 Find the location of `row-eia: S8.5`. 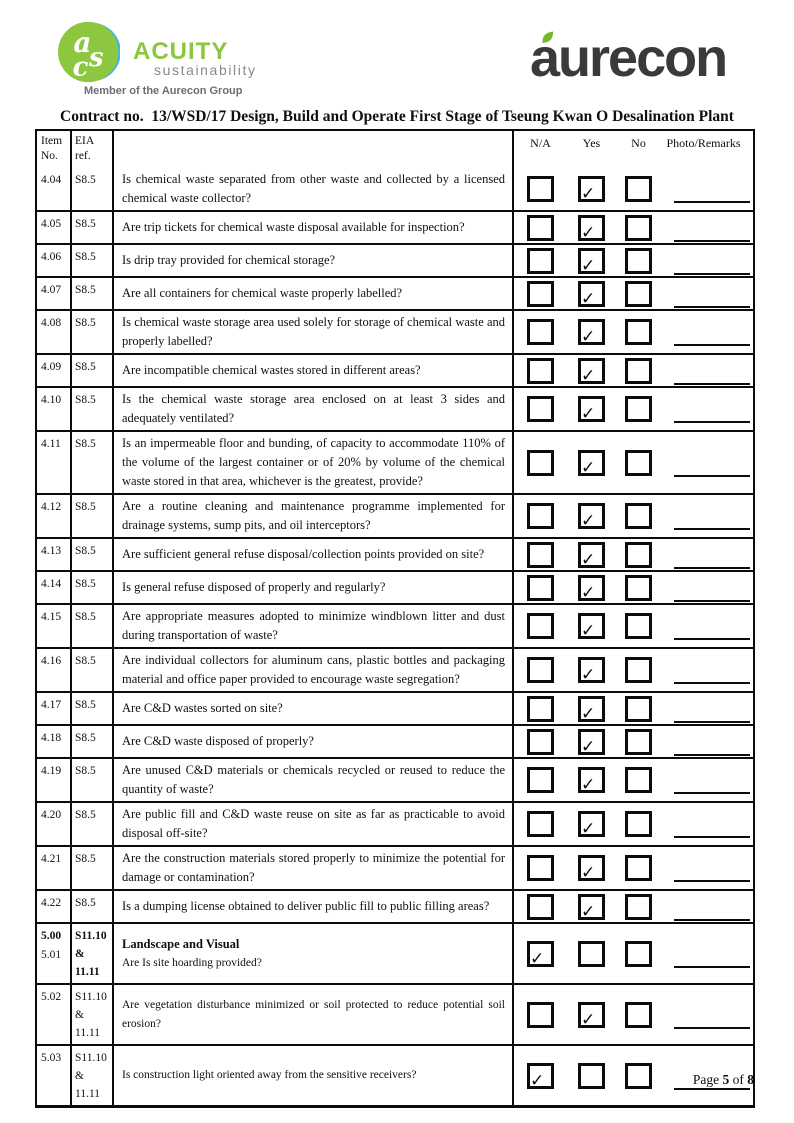

row-eia: S8.5 is located at coordinates (91, 516).